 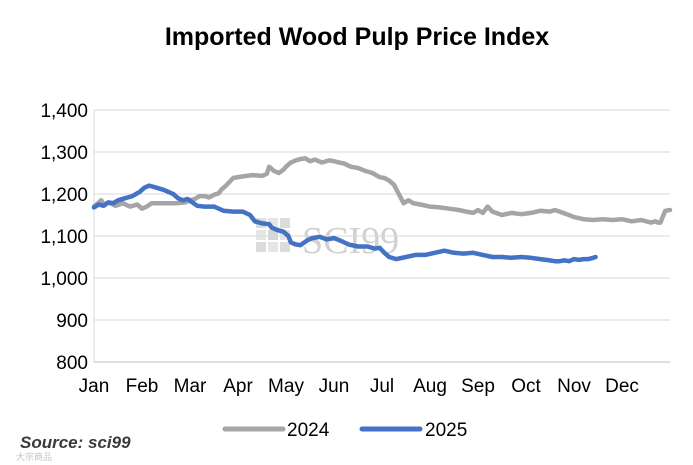 I want to click on y-tick-label: 1,400, so click(x=64, y=111).